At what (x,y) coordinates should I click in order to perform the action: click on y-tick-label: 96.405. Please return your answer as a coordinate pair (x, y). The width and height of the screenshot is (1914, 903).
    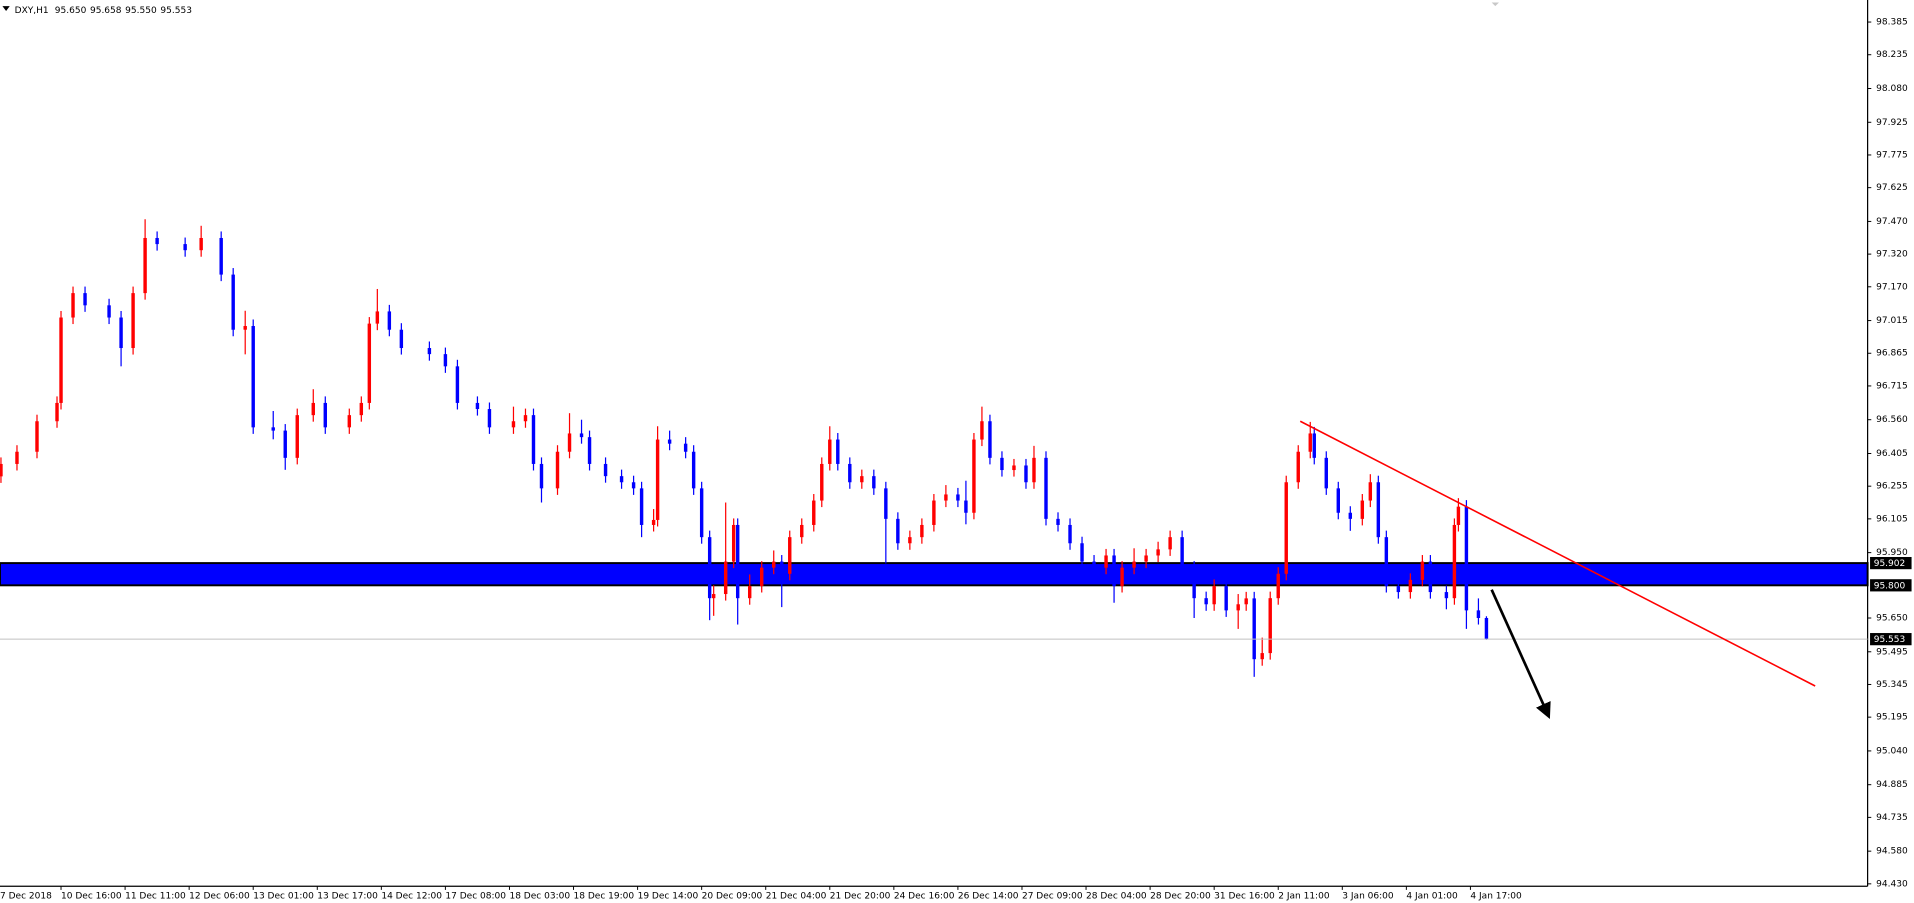
    Looking at the image, I should click on (1892, 454).